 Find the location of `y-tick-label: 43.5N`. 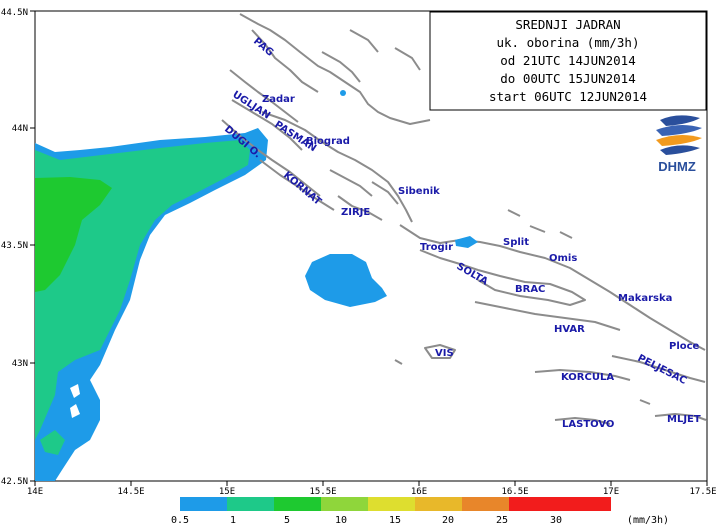

y-tick-label: 43.5N is located at coordinates (14, 246).